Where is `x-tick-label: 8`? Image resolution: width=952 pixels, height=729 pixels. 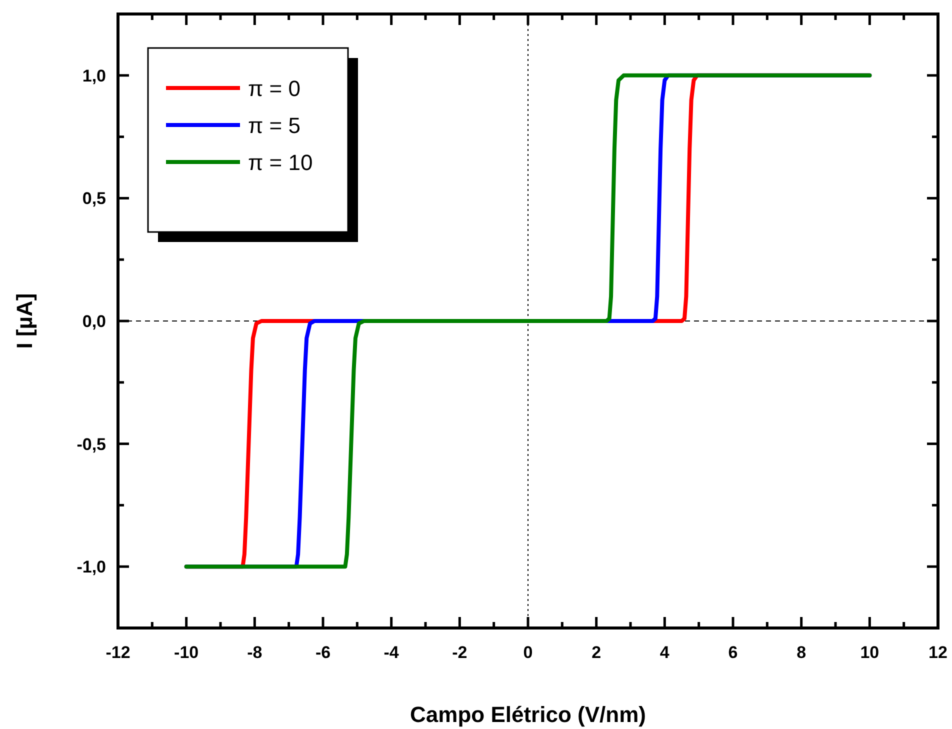 x-tick-label: 8 is located at coordinates (801, 652).